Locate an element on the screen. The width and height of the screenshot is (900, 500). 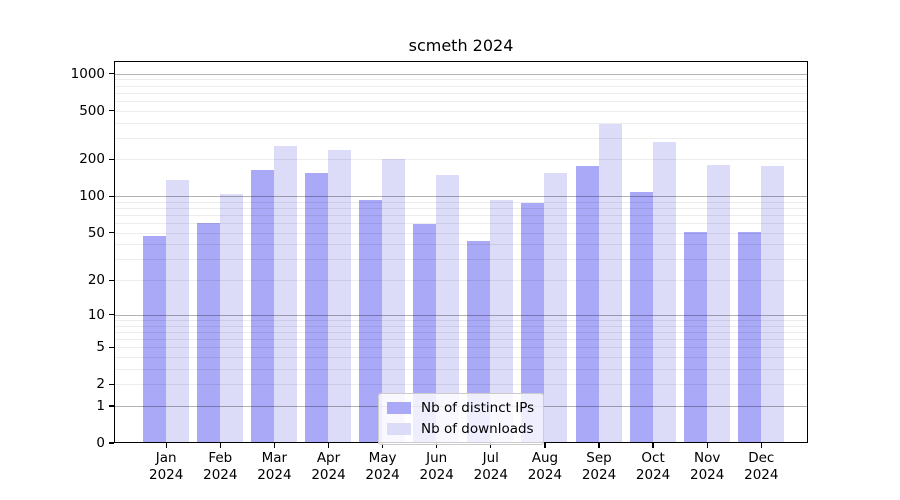
x-tick-label-jul: Jul 2024 is located at coordinates (490, 466).